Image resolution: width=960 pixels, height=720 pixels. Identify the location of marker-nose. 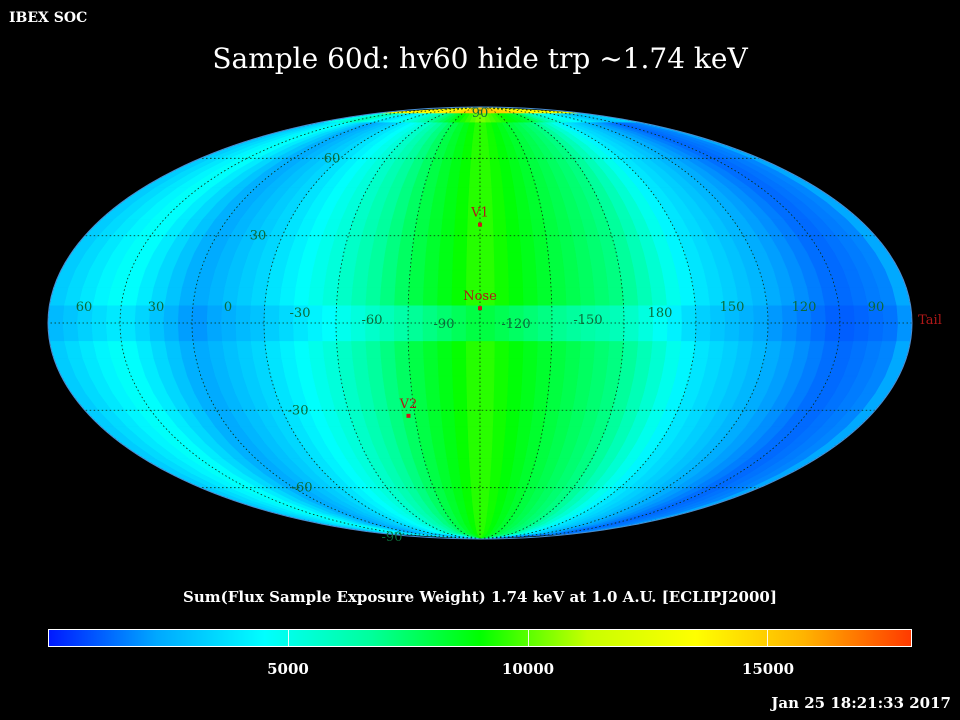
(480, 308).